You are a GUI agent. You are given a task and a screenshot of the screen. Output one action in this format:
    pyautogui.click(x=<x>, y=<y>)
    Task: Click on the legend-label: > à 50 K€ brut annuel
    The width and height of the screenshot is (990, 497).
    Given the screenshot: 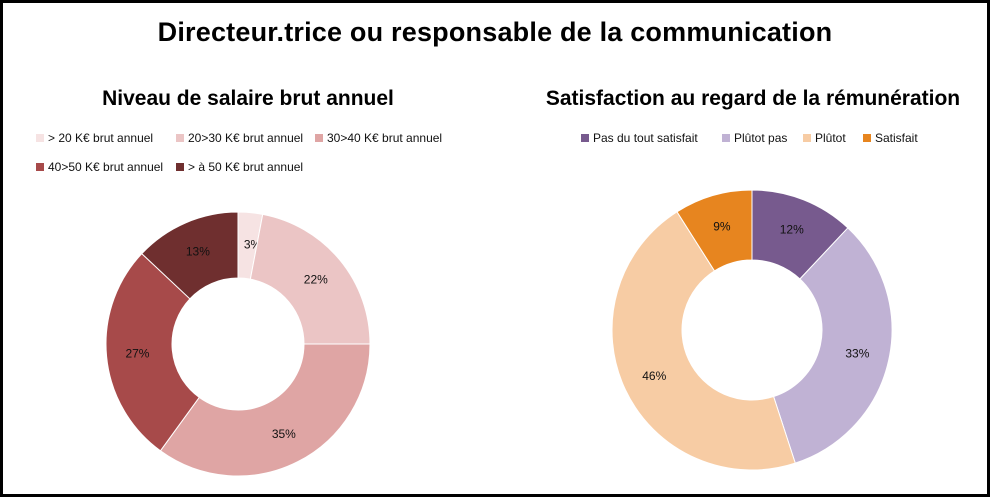 What is the action you would take?
    pyautogui.click(x=246, y=167)
    